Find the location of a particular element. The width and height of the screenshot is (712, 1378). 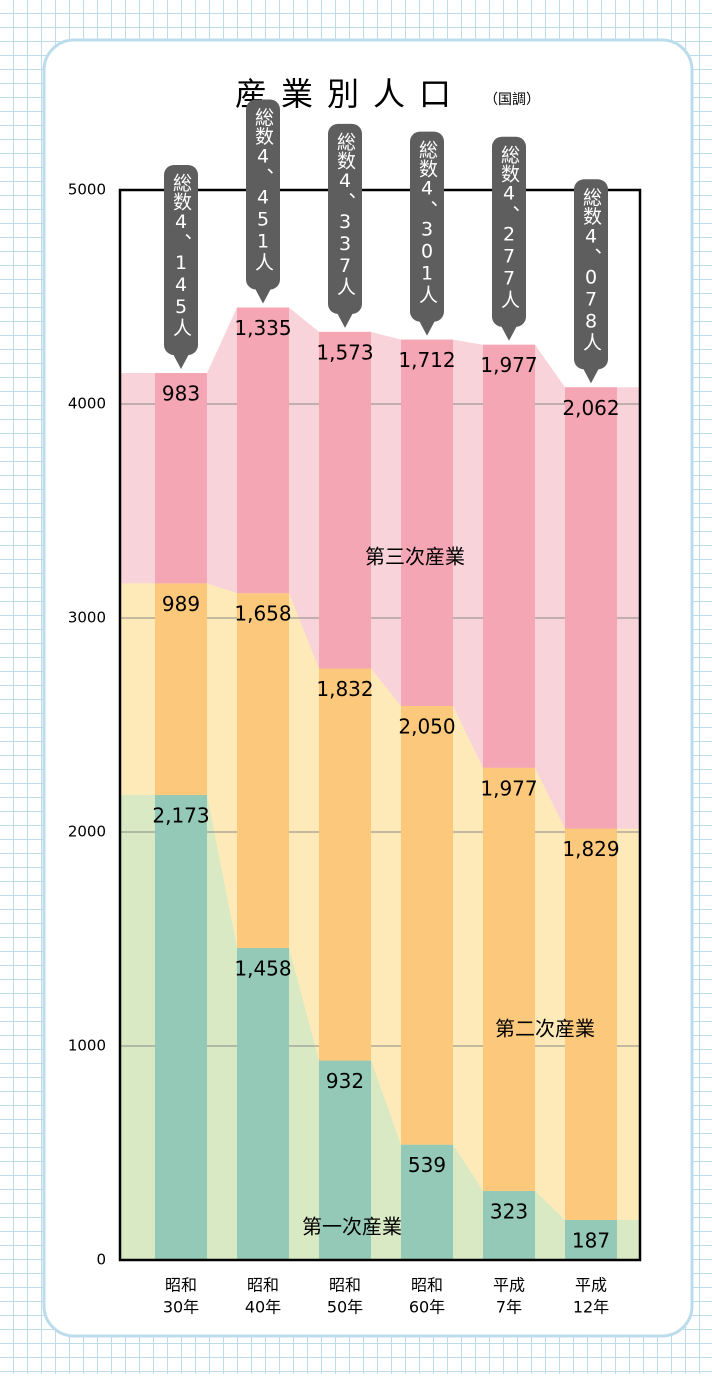

value-label: 983 is located at coordinates (181, 393).